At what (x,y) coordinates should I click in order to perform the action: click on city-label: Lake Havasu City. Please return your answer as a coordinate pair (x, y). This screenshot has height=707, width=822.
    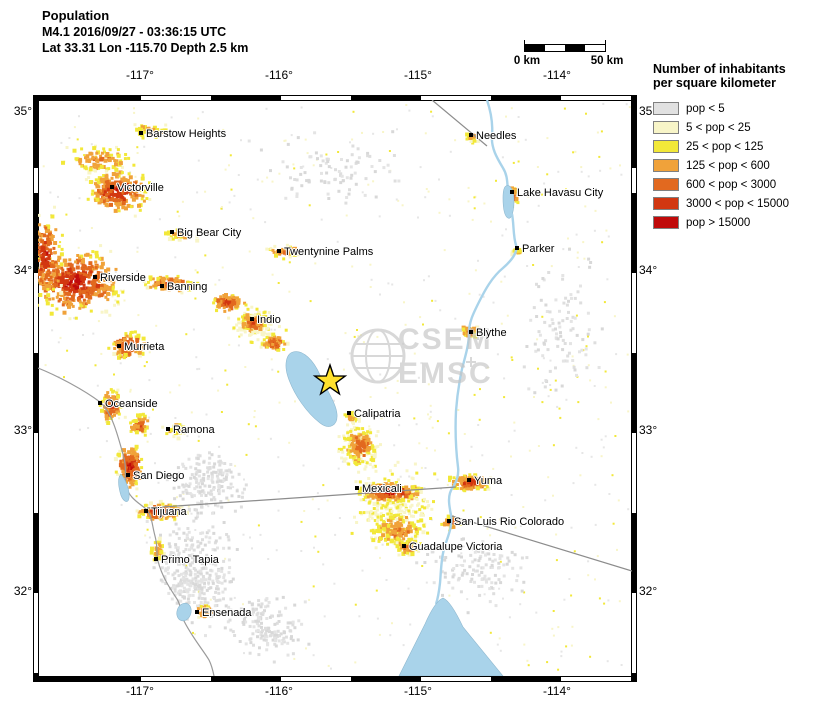
    Looking at the image, I should click on (560, 193).